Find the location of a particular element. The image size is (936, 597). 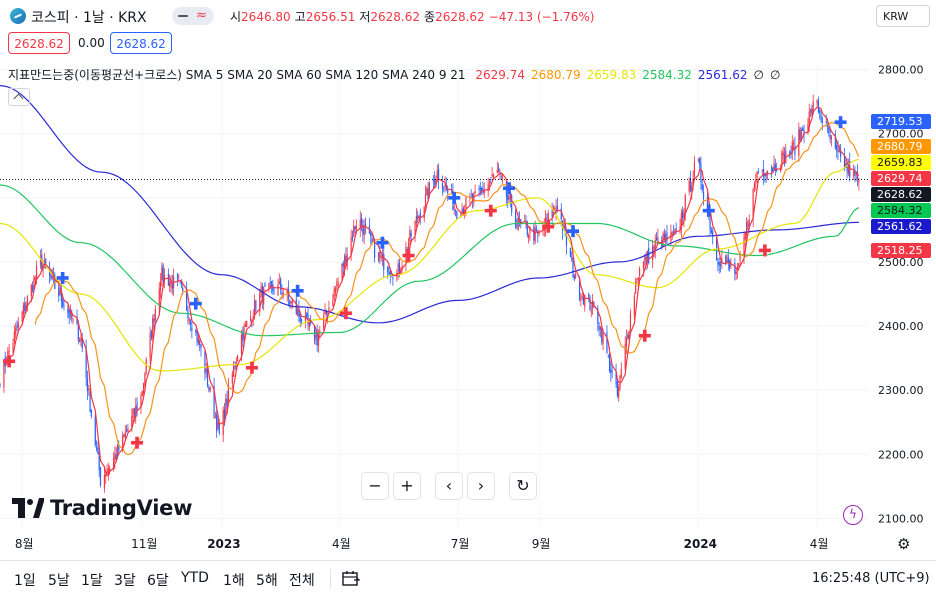

range-button: 5해 is located at coordinates (267, 581).